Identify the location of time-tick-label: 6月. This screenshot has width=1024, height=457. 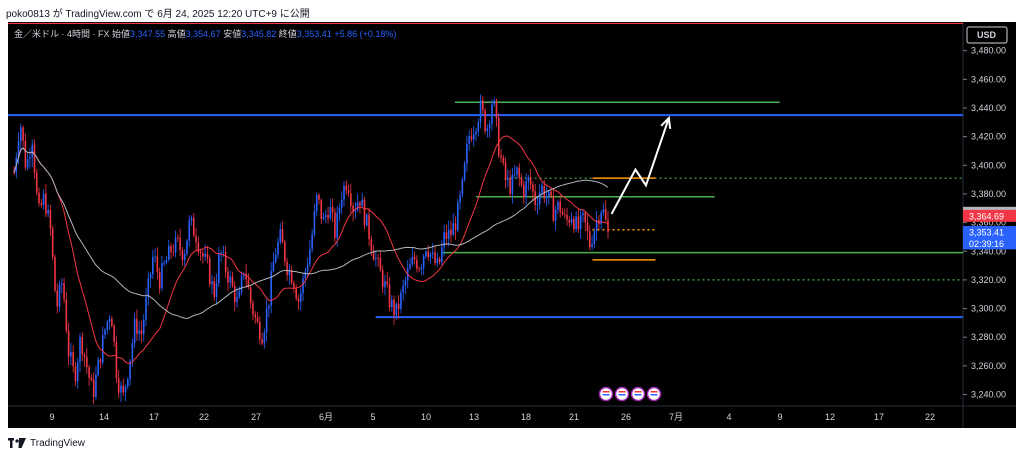
(326, 417).